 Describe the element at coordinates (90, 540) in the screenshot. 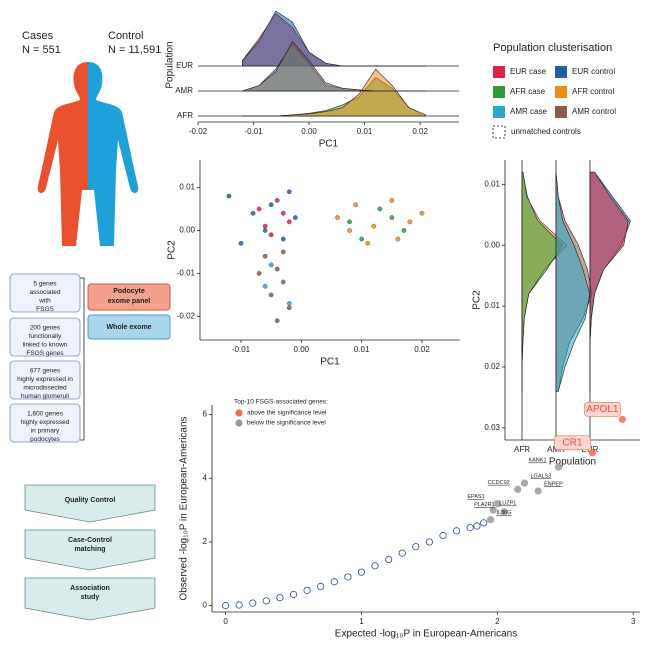

I see `step-text: Case-Control` at that location.